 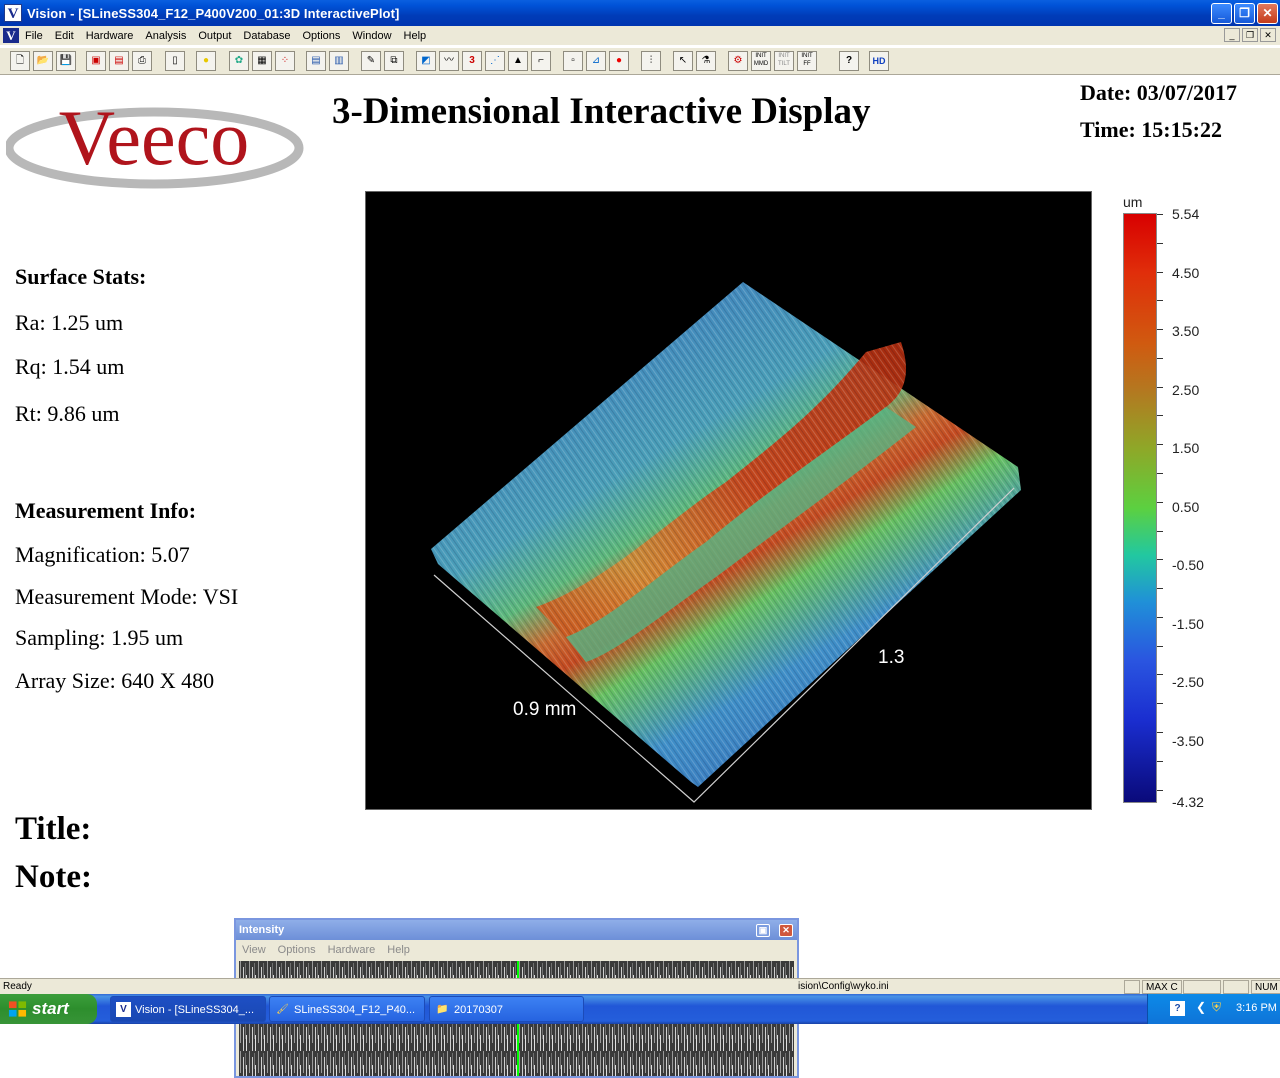 I want to click on report-time: Time: 15:15:22, so click(x=1151, y=129).